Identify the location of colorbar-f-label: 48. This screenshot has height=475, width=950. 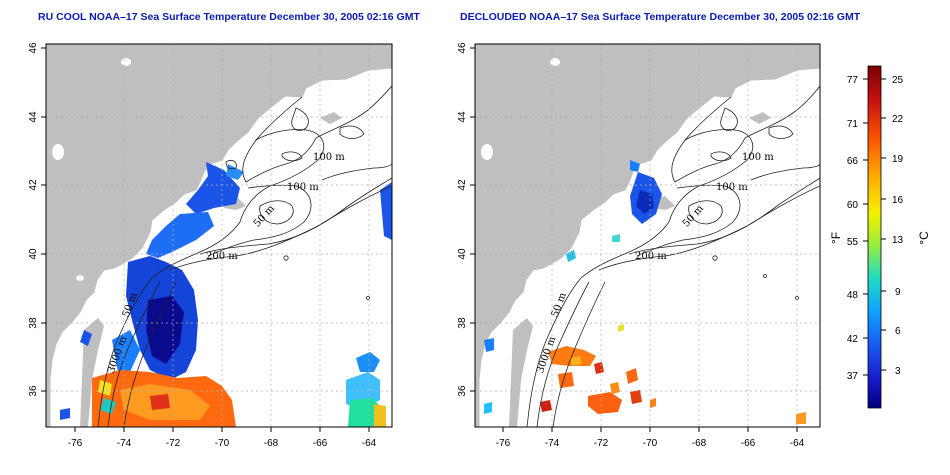
(853, 295).